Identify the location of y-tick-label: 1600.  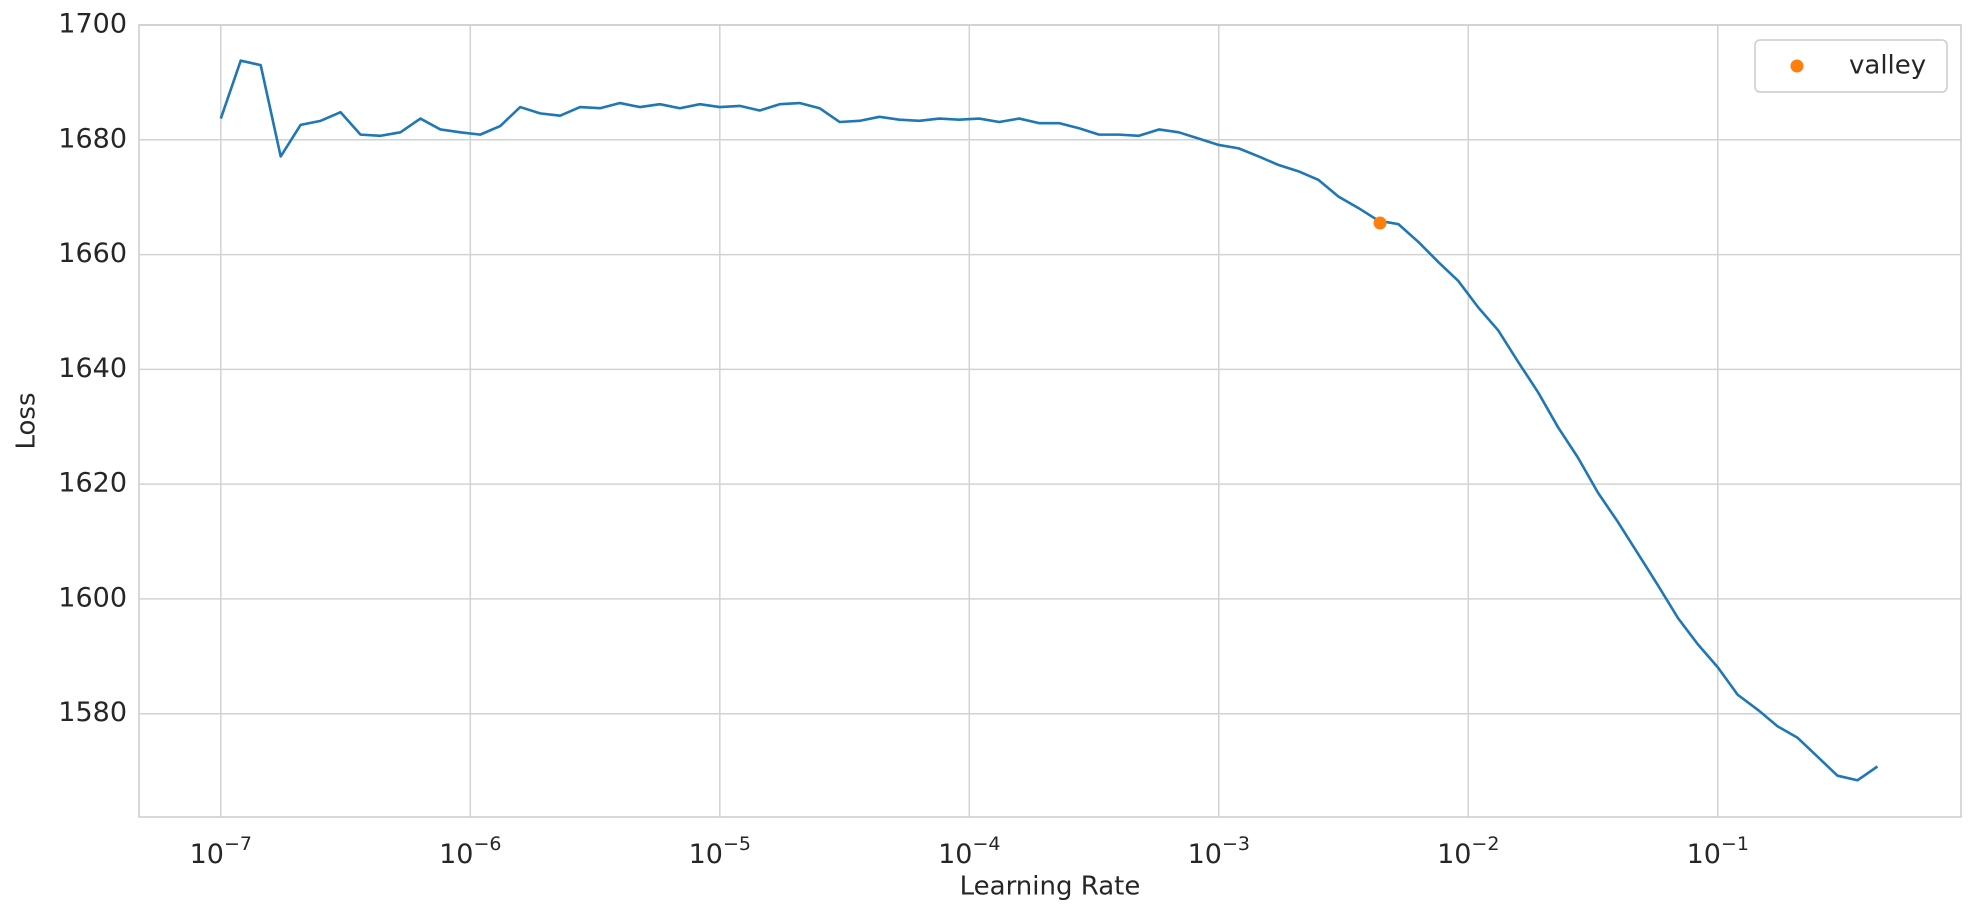
(92, 597).